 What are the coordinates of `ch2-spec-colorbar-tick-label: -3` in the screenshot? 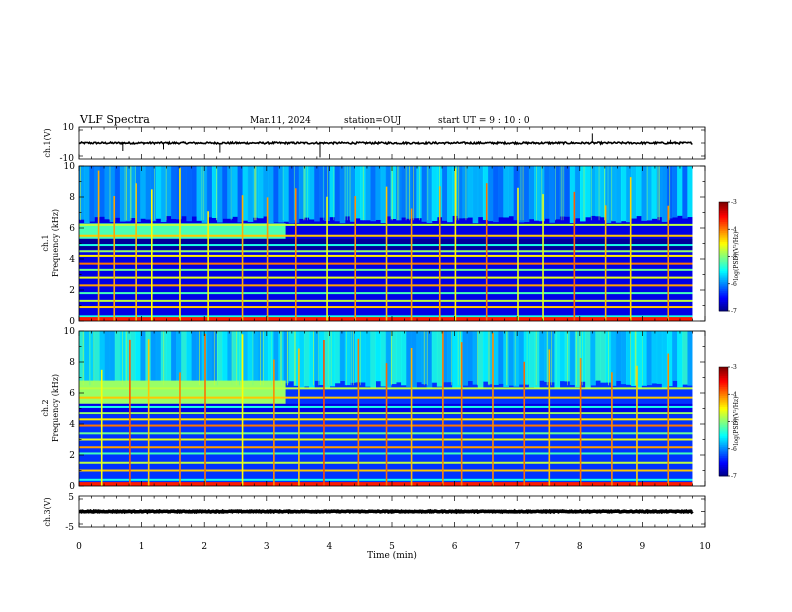 It's located at (734, 367).